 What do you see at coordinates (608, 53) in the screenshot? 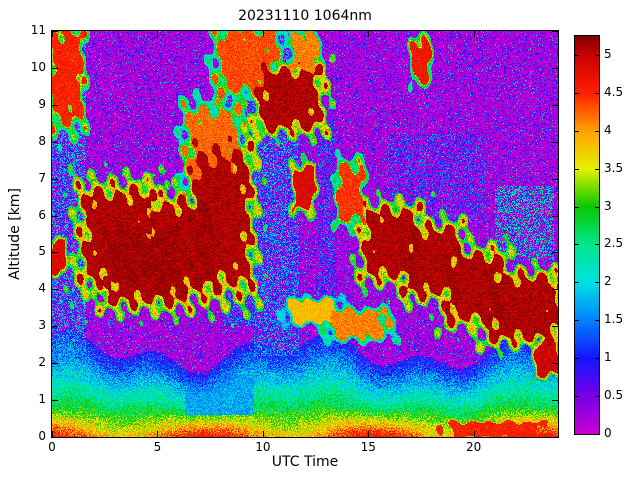
I see `colorbar-tick-label: 5` at bounding box center [608, 53].